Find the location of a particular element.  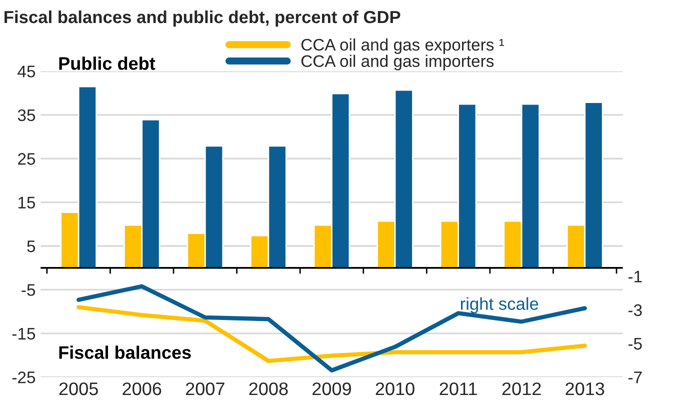

x-tick-label: 2013 is located at coordinates (585, 389).